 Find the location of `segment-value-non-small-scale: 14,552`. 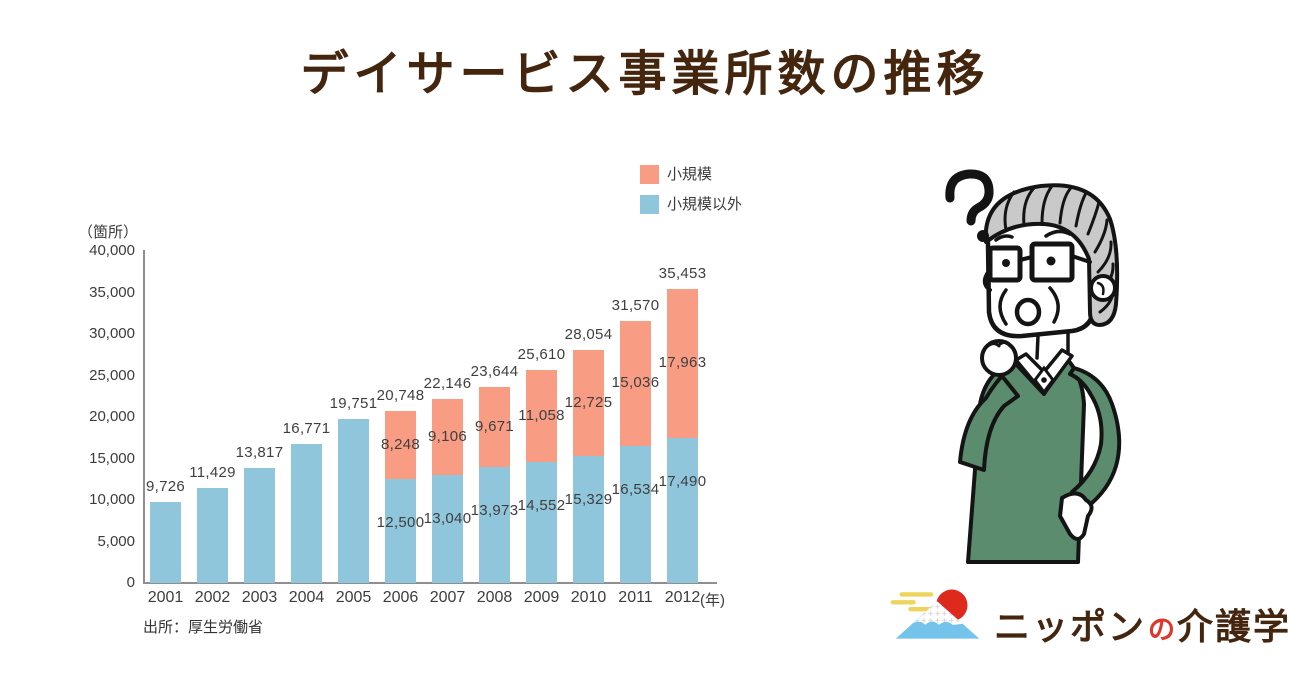

segment-value-non-small-scale: 14,552 is located at coordinates (541, 506).